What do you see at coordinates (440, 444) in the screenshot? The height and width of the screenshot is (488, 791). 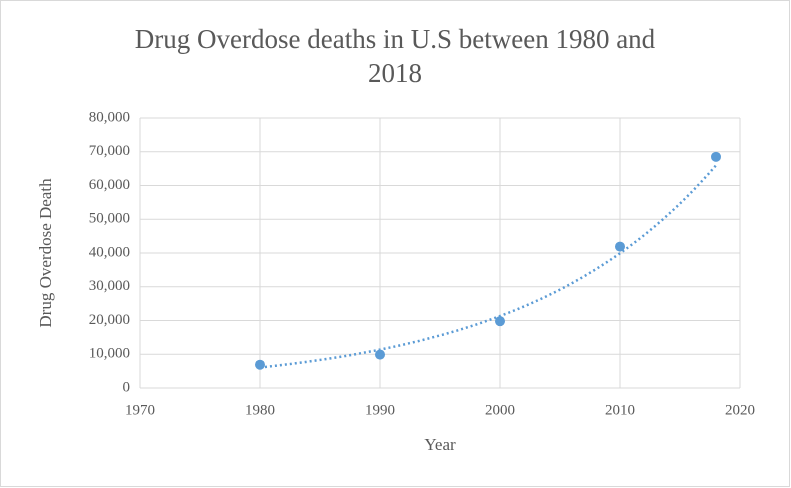 I see `x-axis-title: Year` at bounding box center [440, 444].